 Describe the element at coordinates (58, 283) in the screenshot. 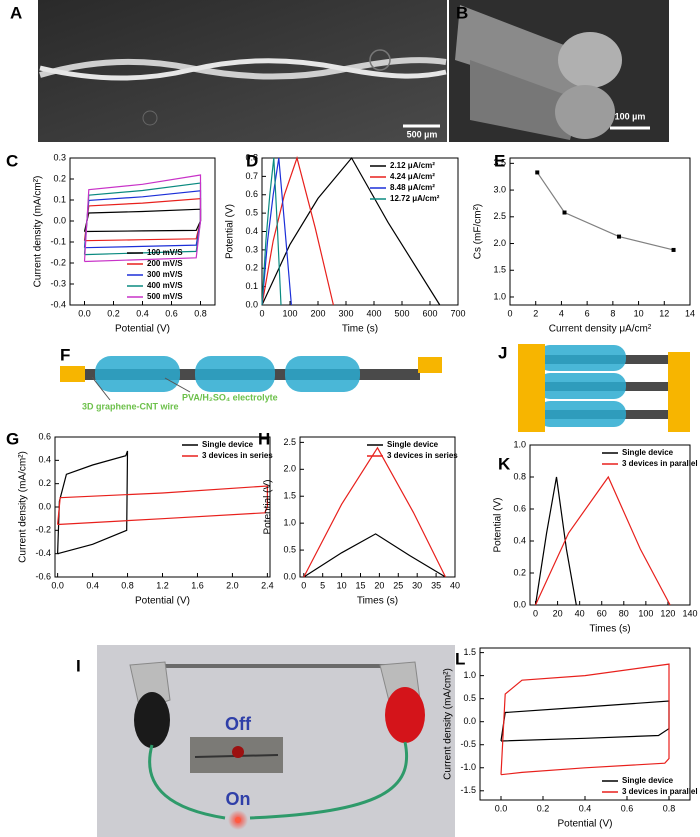

I see `y-tick-label: -0.3` at that location.